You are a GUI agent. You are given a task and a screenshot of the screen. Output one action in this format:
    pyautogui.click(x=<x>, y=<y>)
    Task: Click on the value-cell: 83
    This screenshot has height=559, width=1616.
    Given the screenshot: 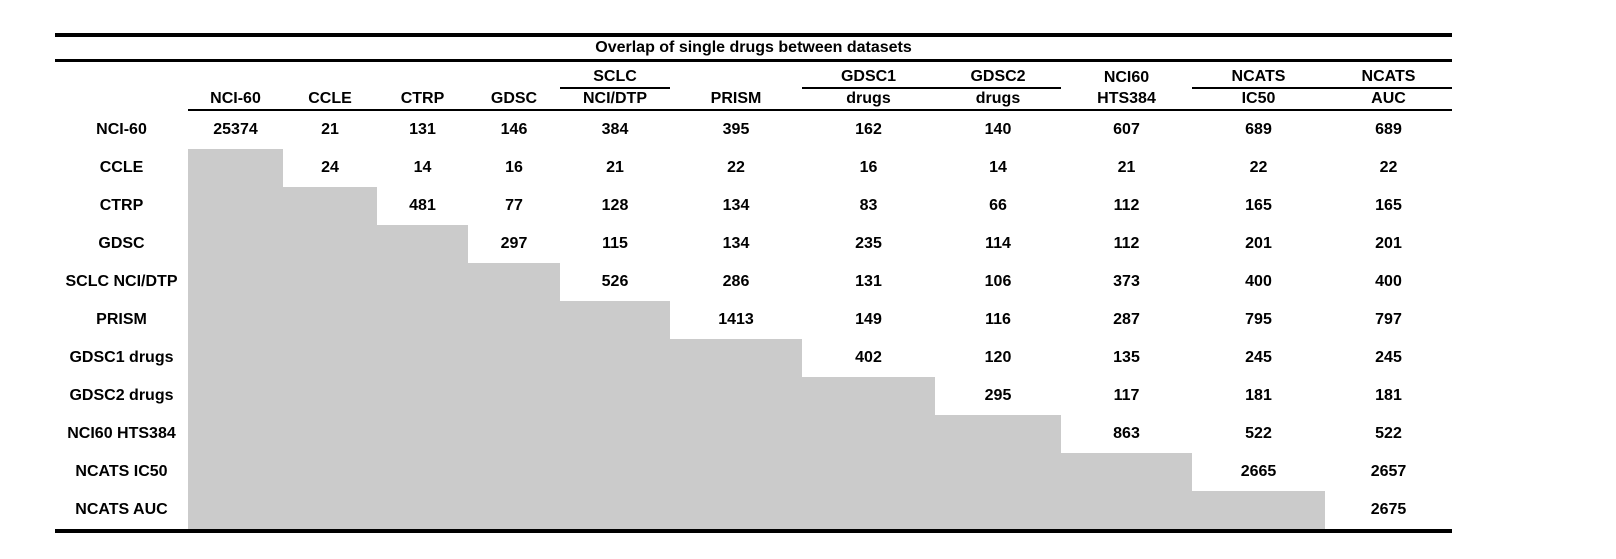 What is the action you would take?
    pyautogui.click(x=868, y=205)
    